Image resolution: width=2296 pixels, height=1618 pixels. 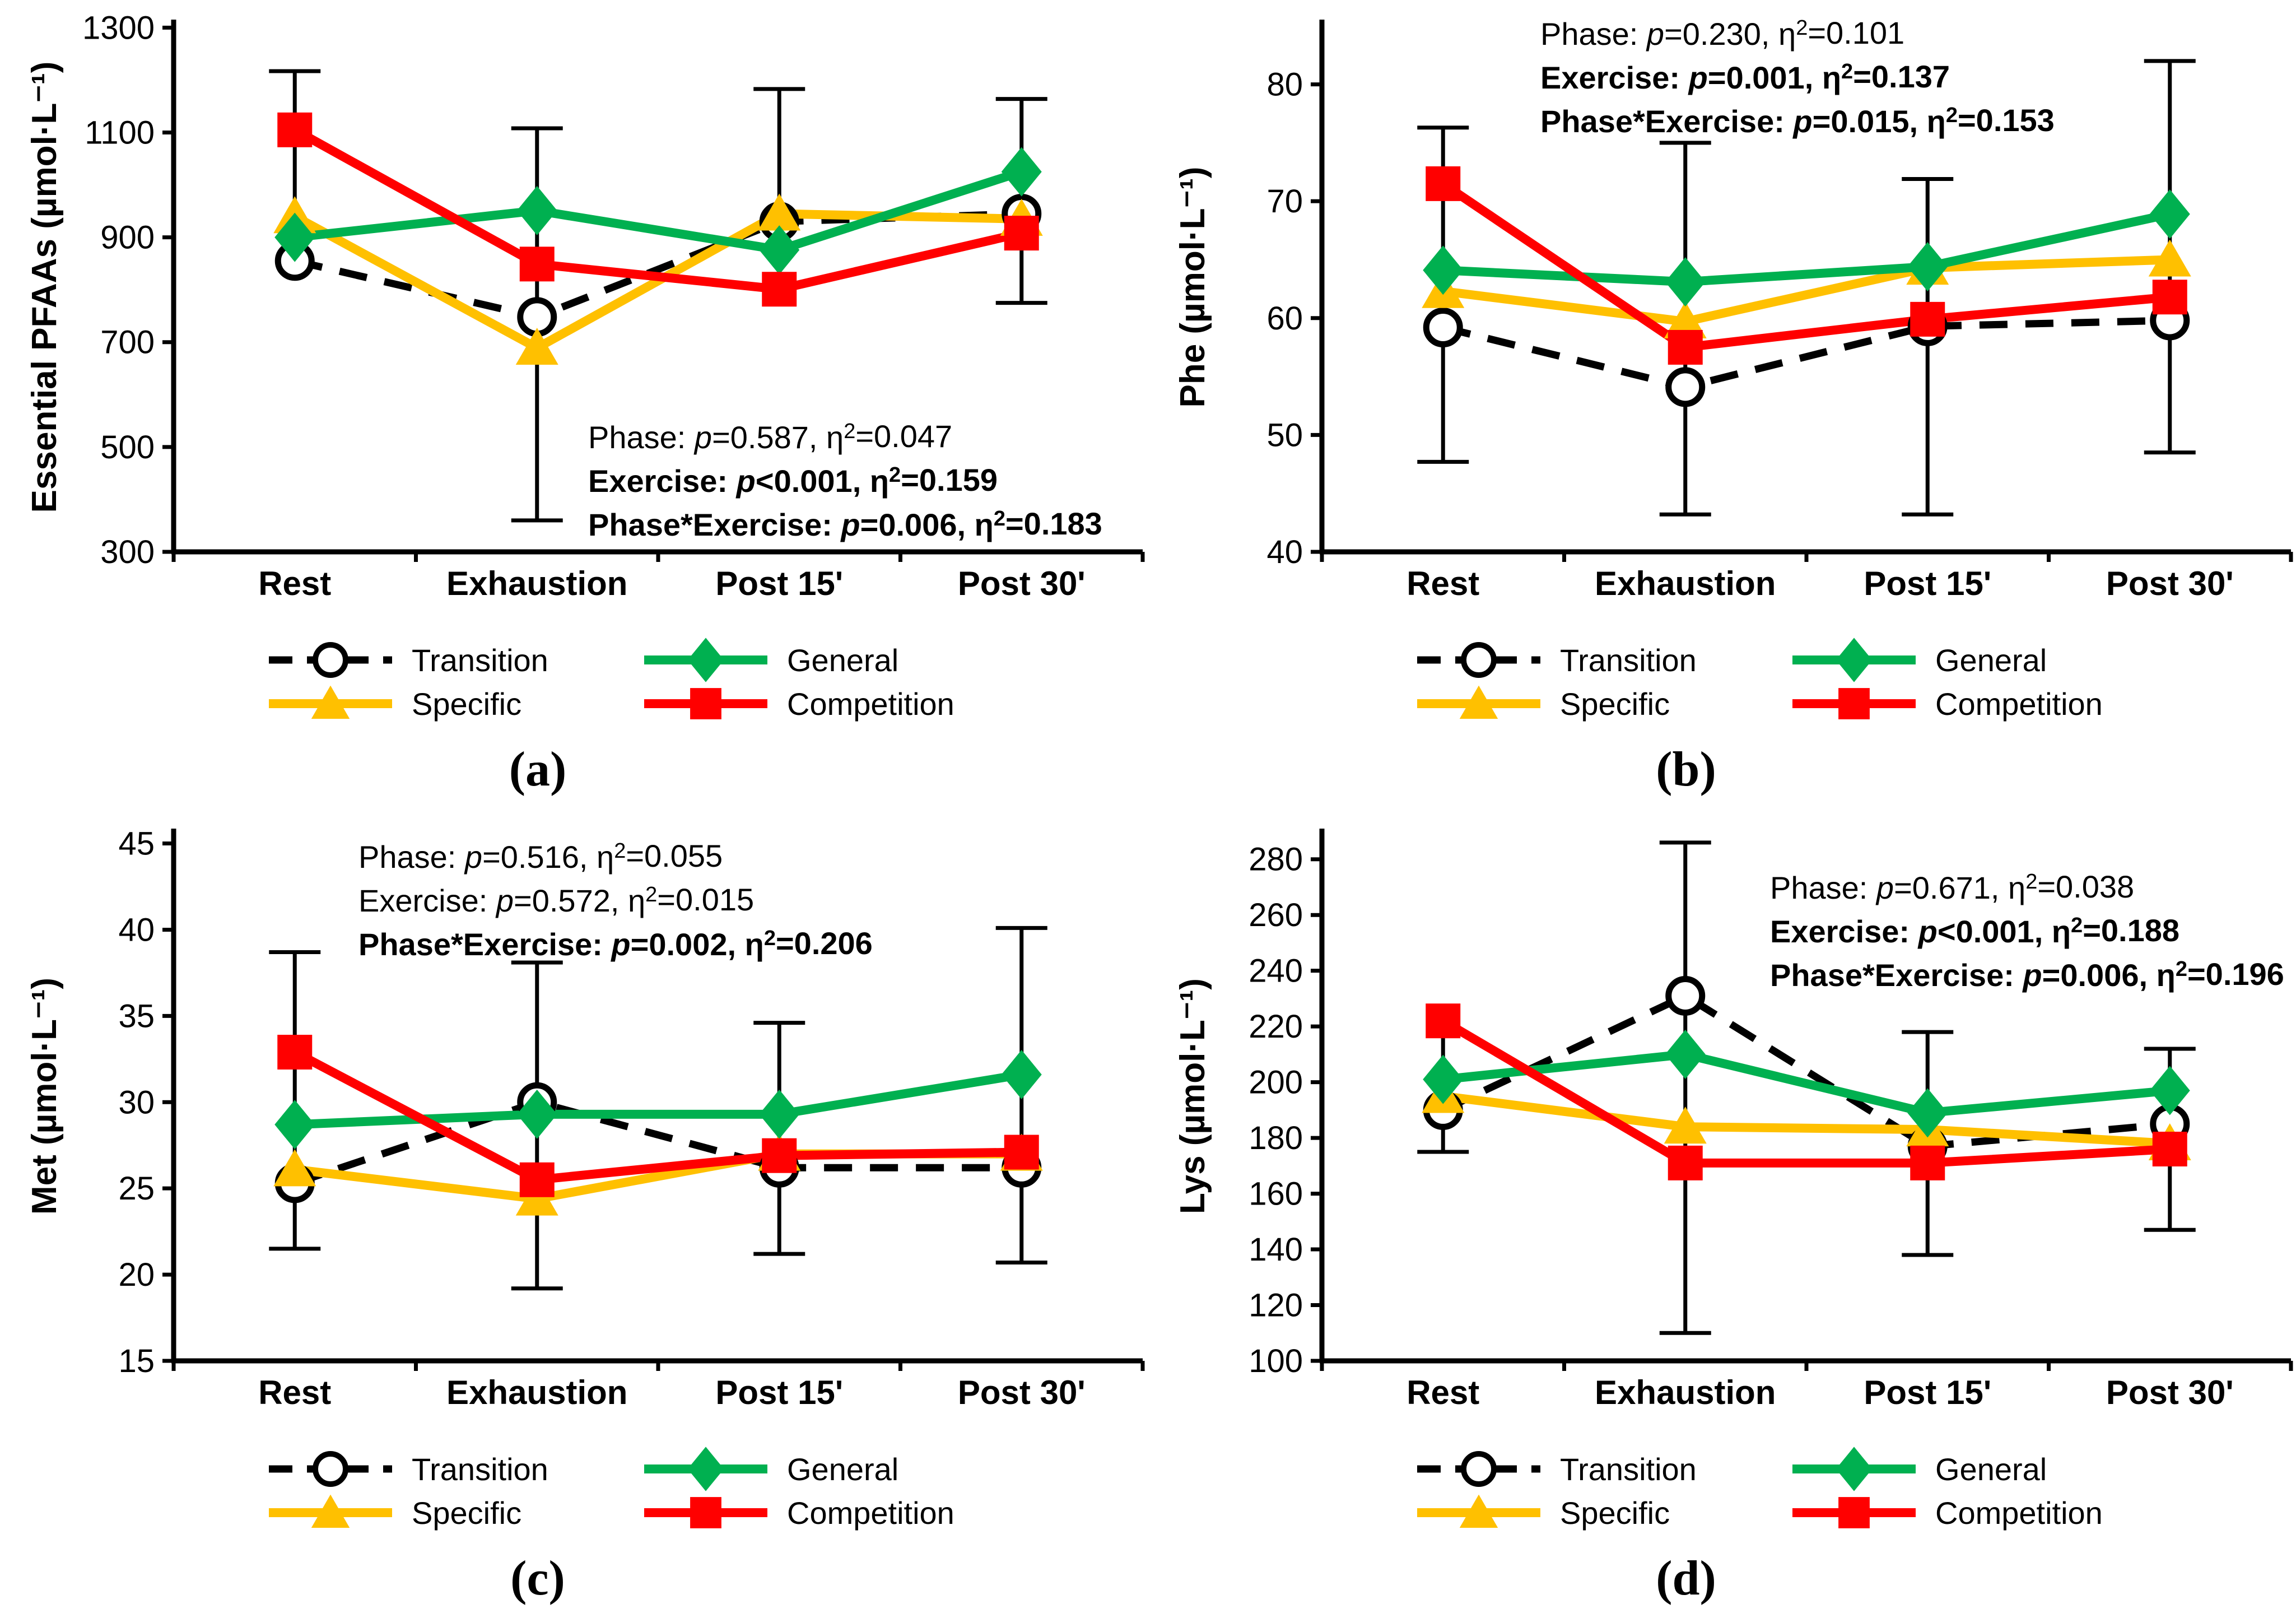 What do you see at coordinates (1276, 1361) in the screenshot?
I see `y-tick-label: 100` at bounding box center [1276, 1361].